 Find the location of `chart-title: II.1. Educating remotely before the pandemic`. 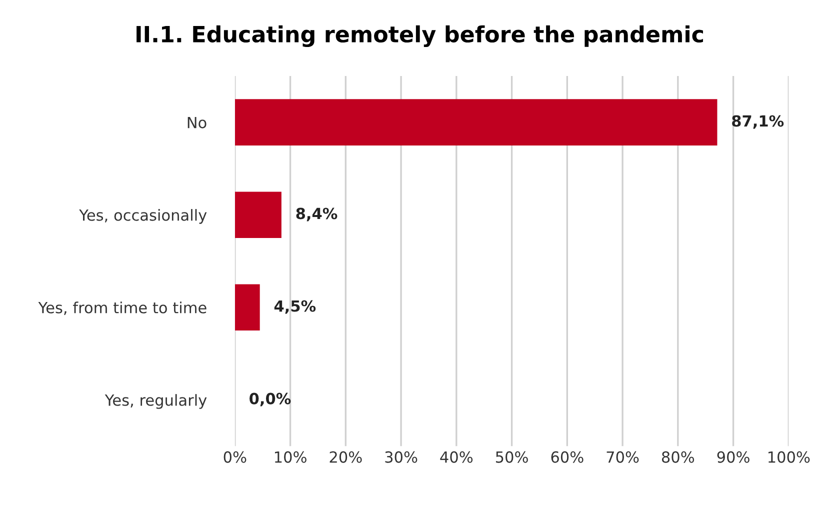

chart-title: II.1. Educating remotely before the pandemic is located at coordinates (419, 36).